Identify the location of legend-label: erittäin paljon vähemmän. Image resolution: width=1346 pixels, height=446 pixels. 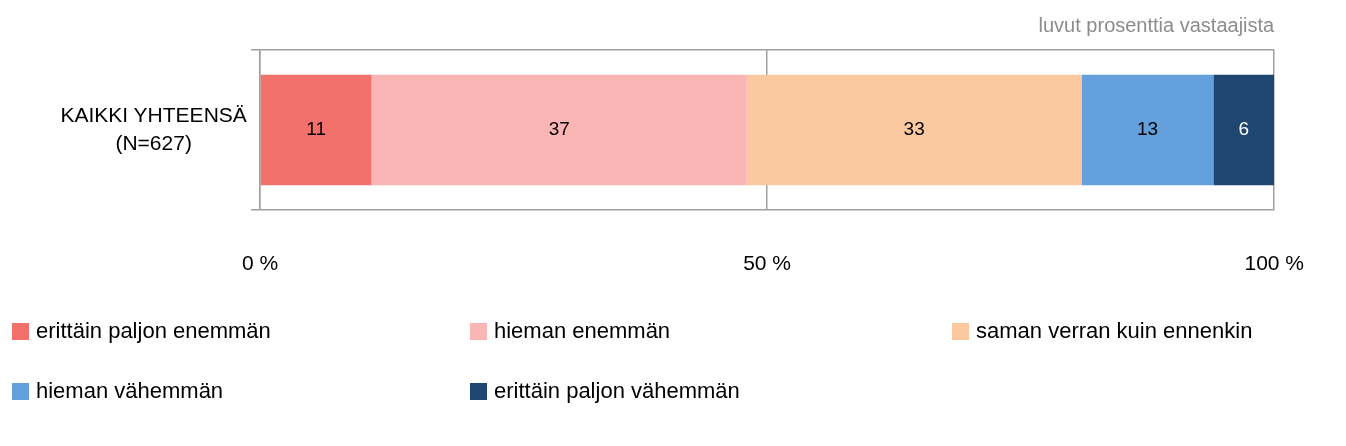
(617, 391).